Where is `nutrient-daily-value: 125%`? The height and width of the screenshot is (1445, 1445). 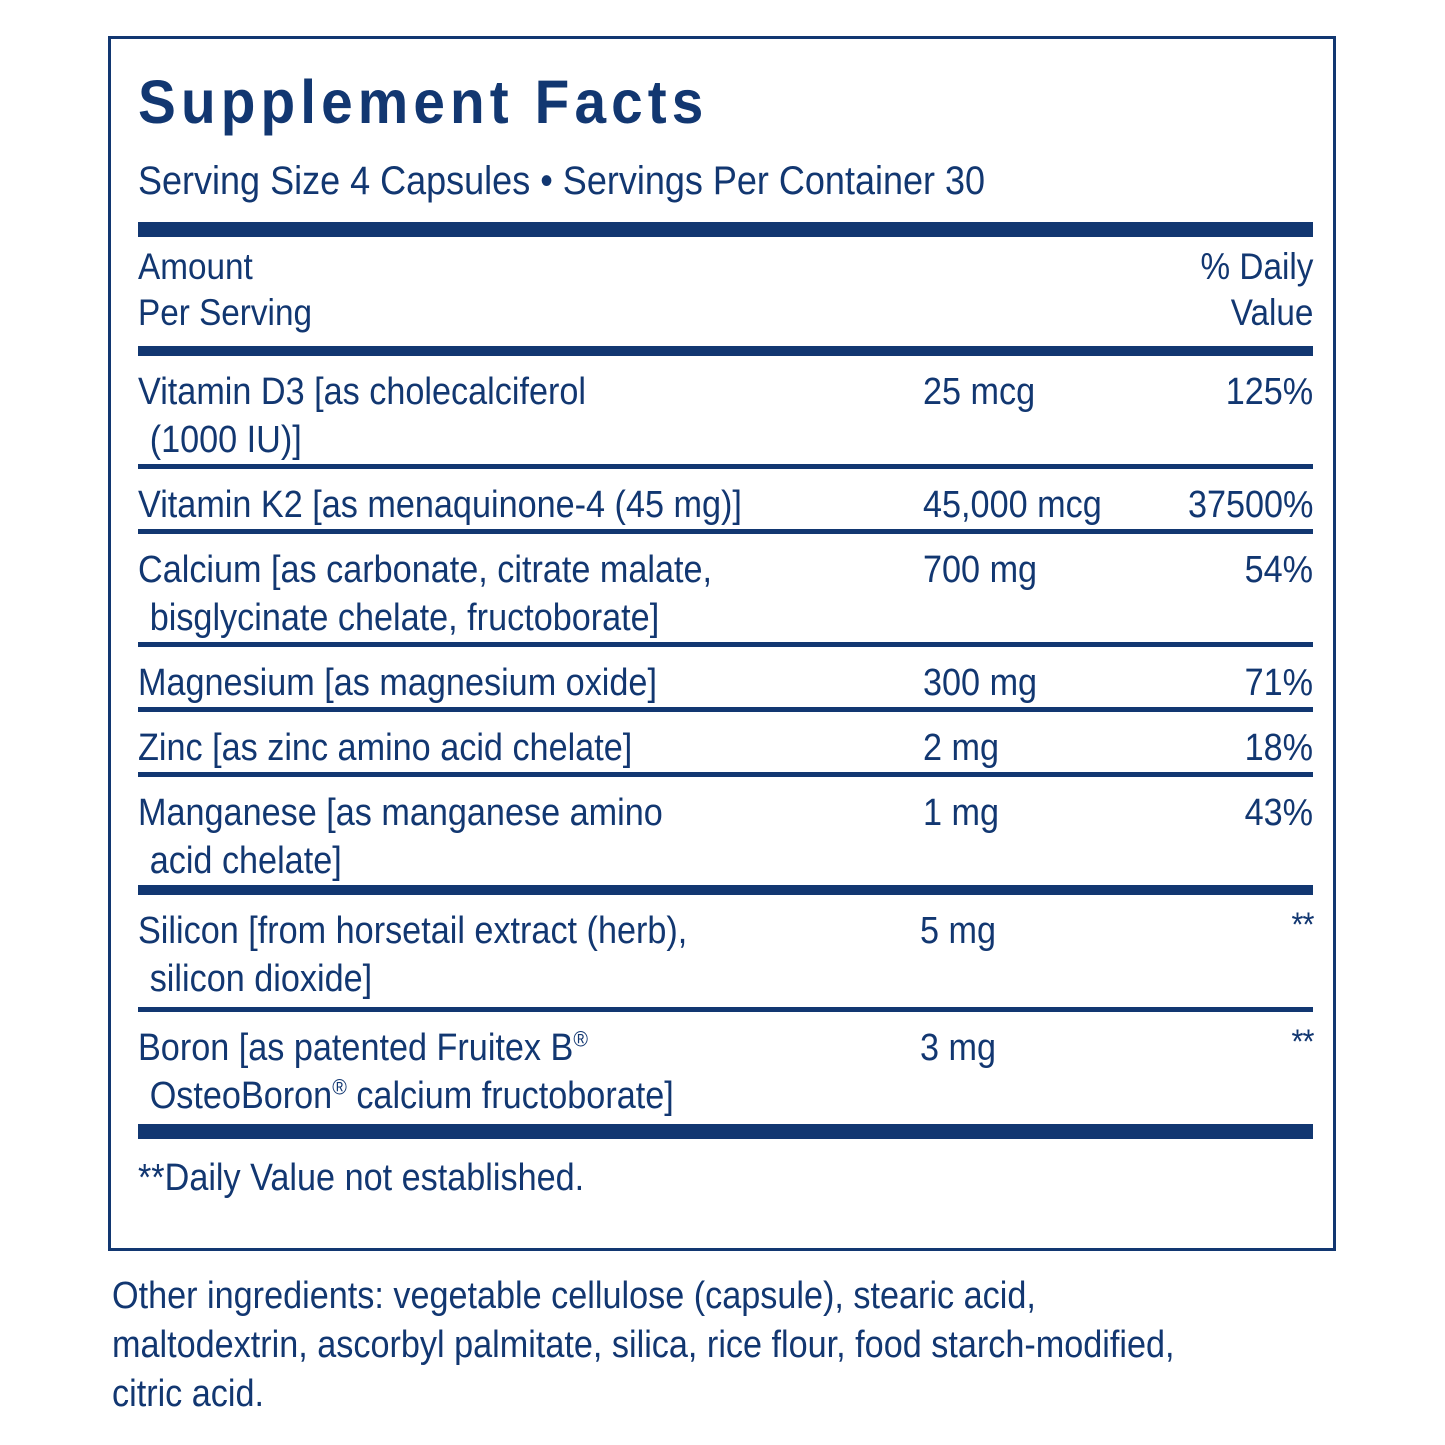 nutrient-daily-value: 125% is located at coordinates (1269, 392).